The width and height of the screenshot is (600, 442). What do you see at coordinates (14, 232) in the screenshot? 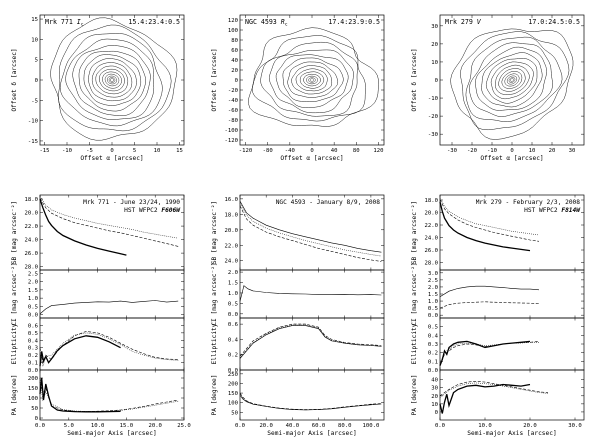
I see `sb-axis-label: SB [mag arcsec⁻²]` at bounding box center [14, 232].